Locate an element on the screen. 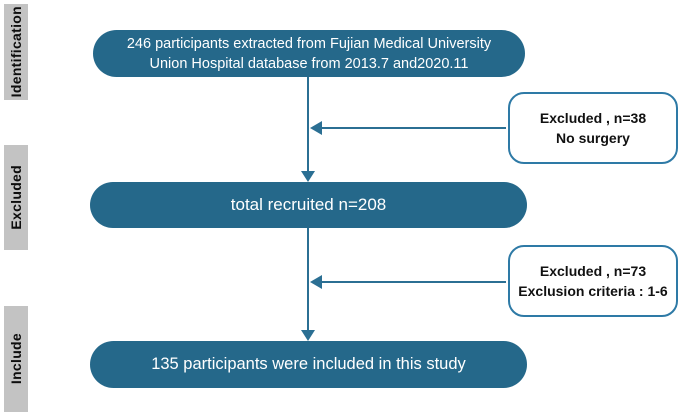  arrow-recruited-to-included is located at coordinates (308, 284).